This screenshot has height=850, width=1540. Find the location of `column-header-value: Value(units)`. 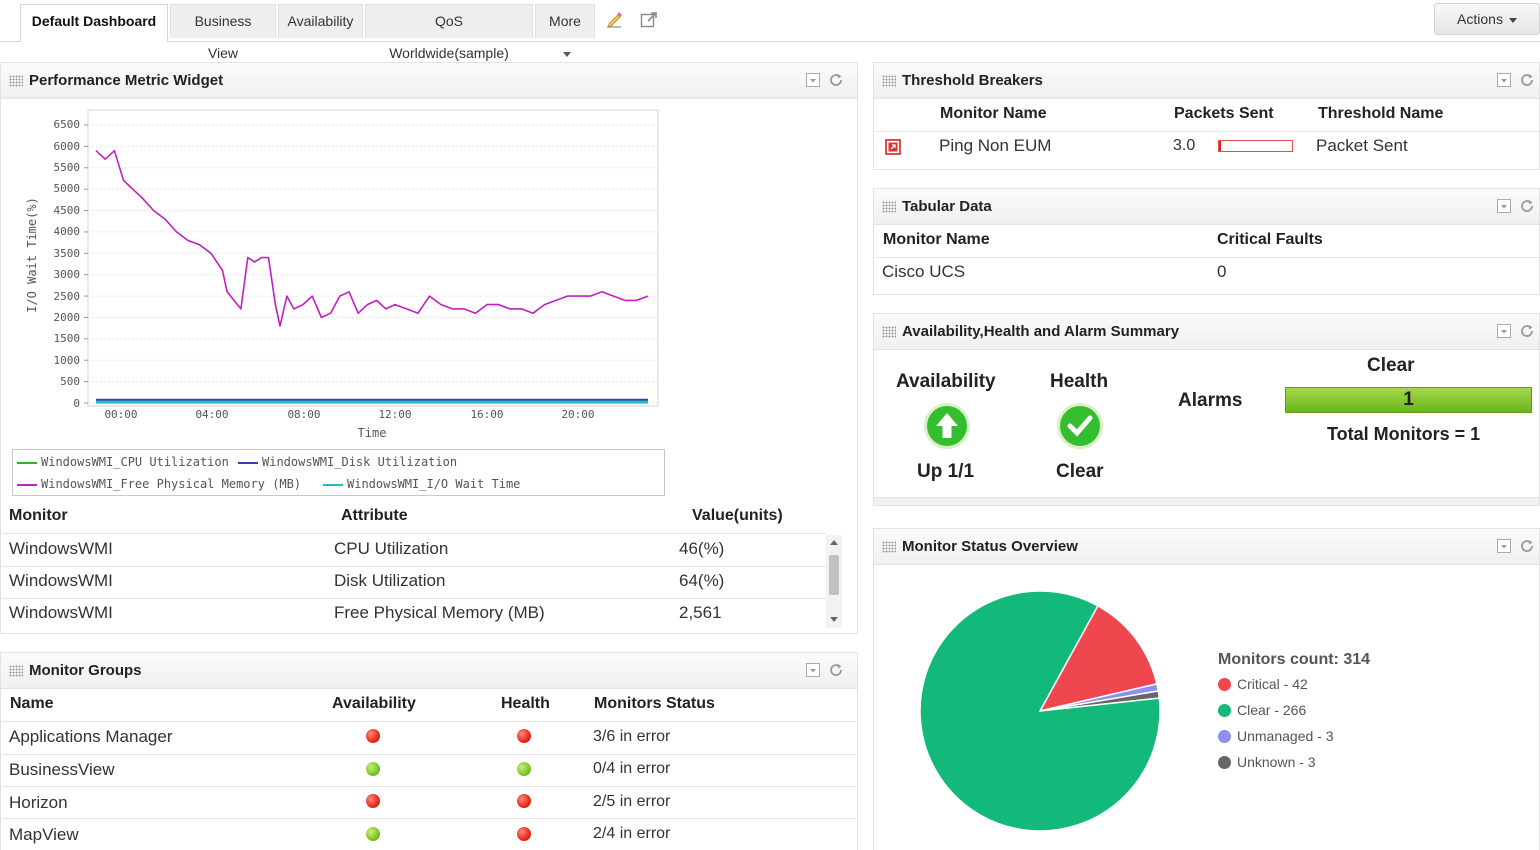

column-header-value: Value(units) is located at coordinates (737, 515).